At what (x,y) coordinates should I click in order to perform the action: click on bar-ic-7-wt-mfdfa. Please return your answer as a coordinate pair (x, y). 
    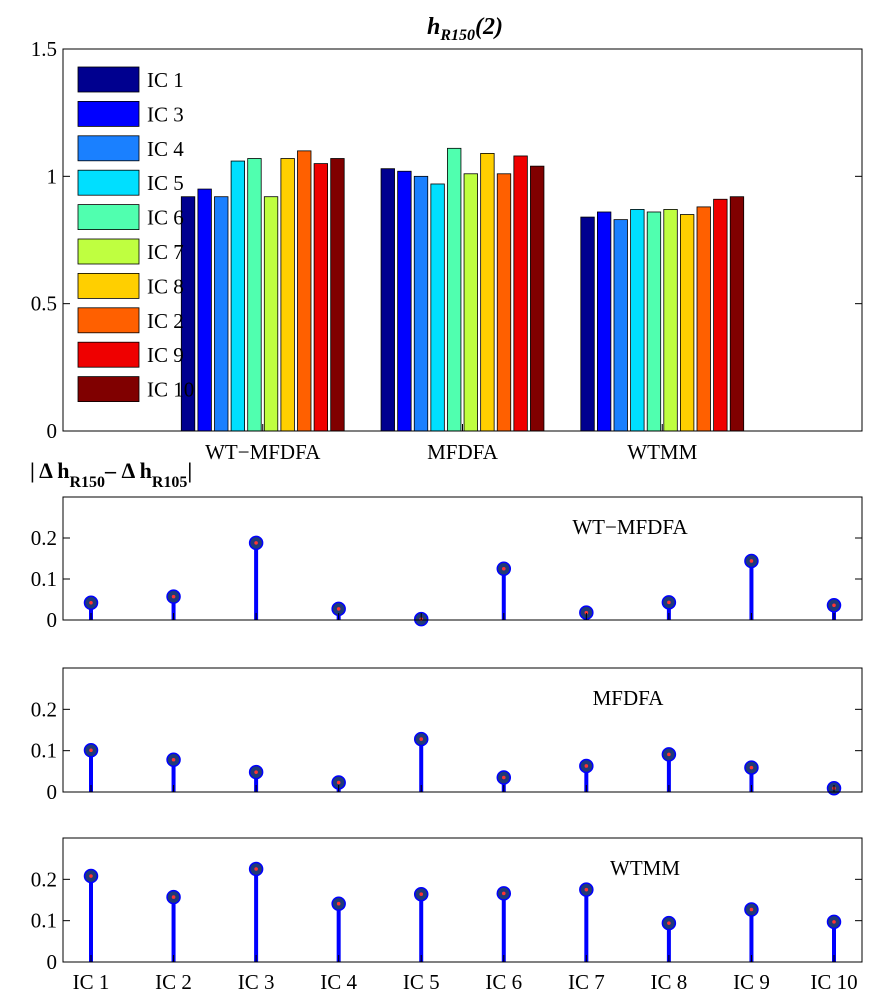
    Looking at the image, I should click on (271, 314).